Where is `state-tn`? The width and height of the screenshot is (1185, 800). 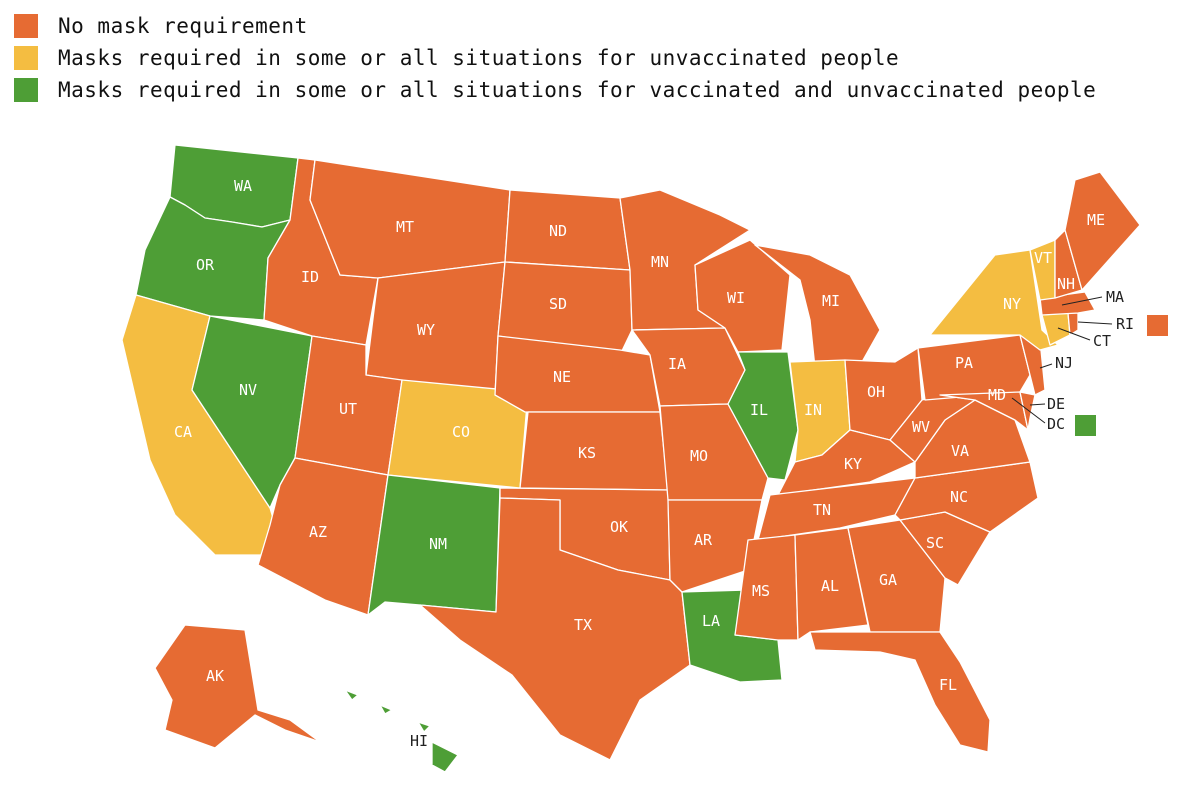 state-tn is located at coordinates (836, 509).